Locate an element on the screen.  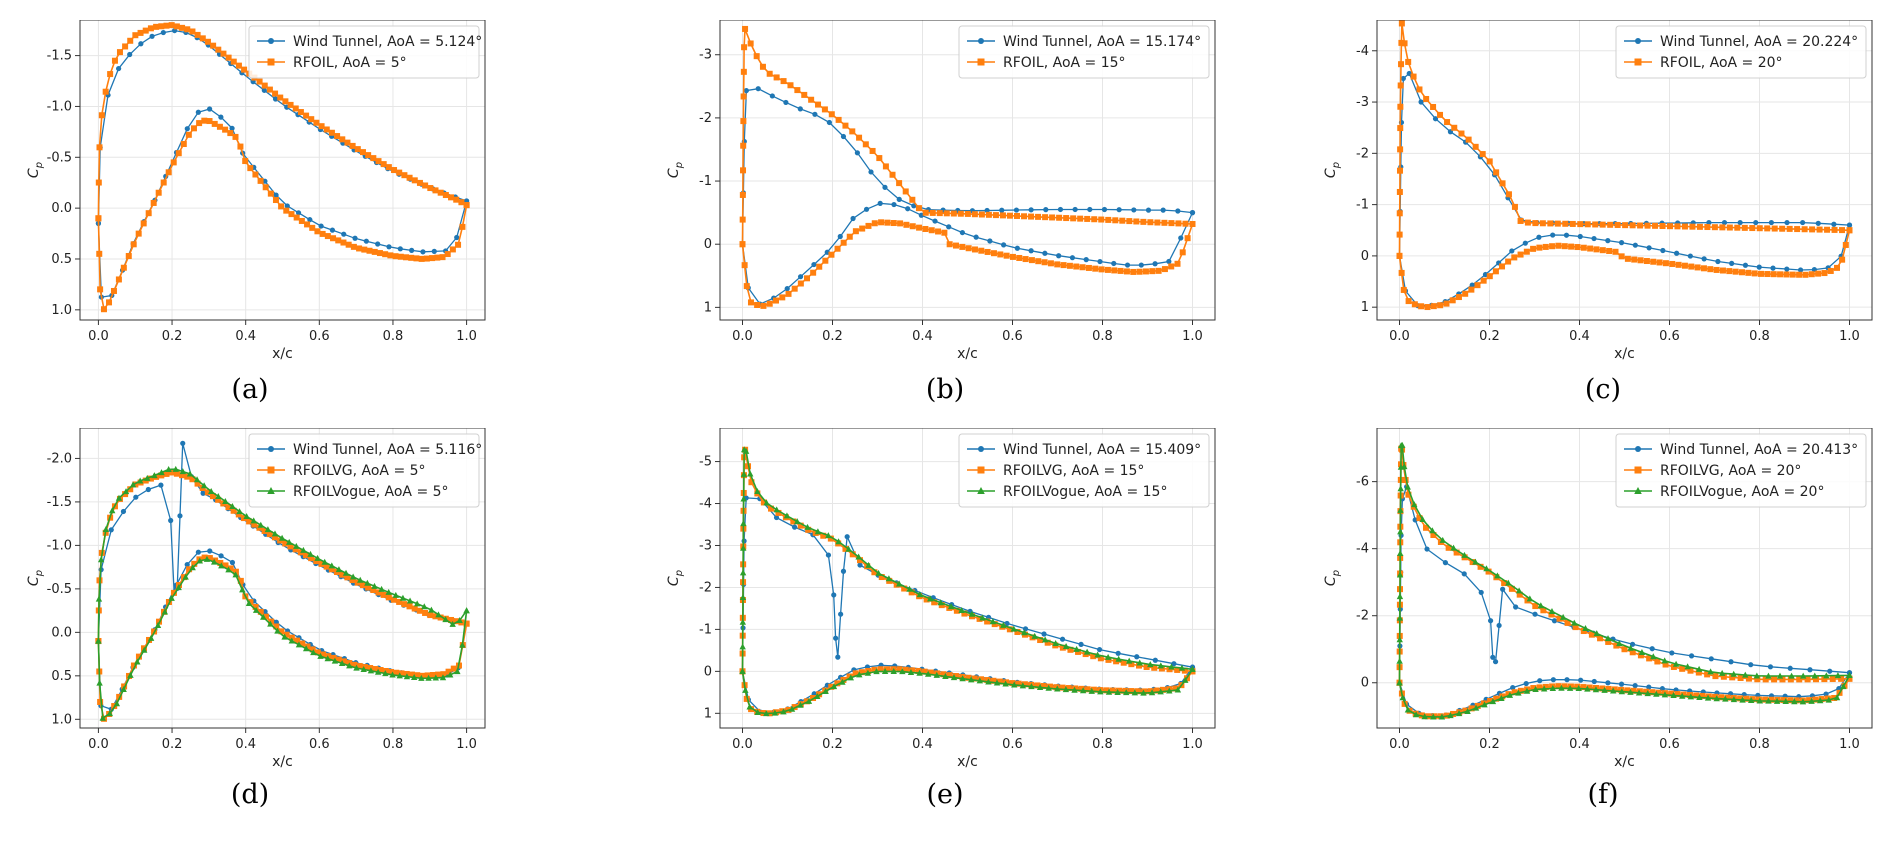
series-line-lower is located at coordinates (282, 215).